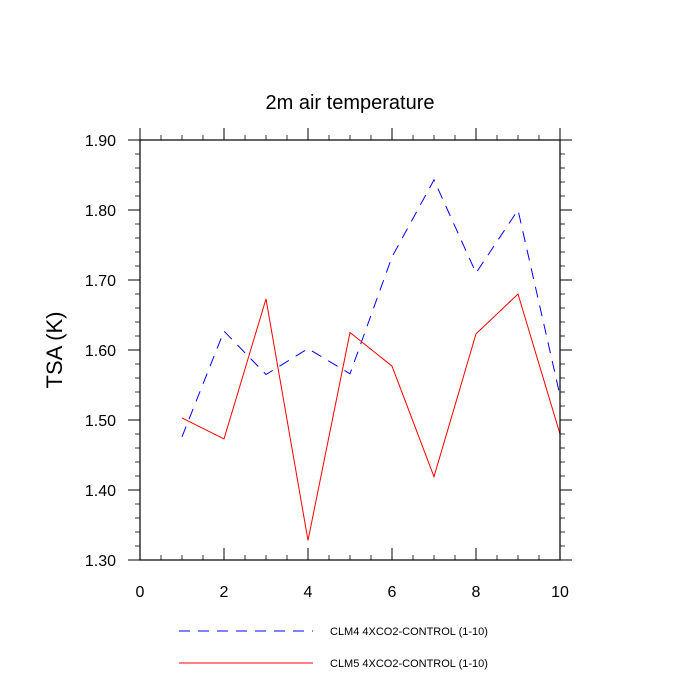  I want to click on x-tick-label: 0, so click(140, 592).